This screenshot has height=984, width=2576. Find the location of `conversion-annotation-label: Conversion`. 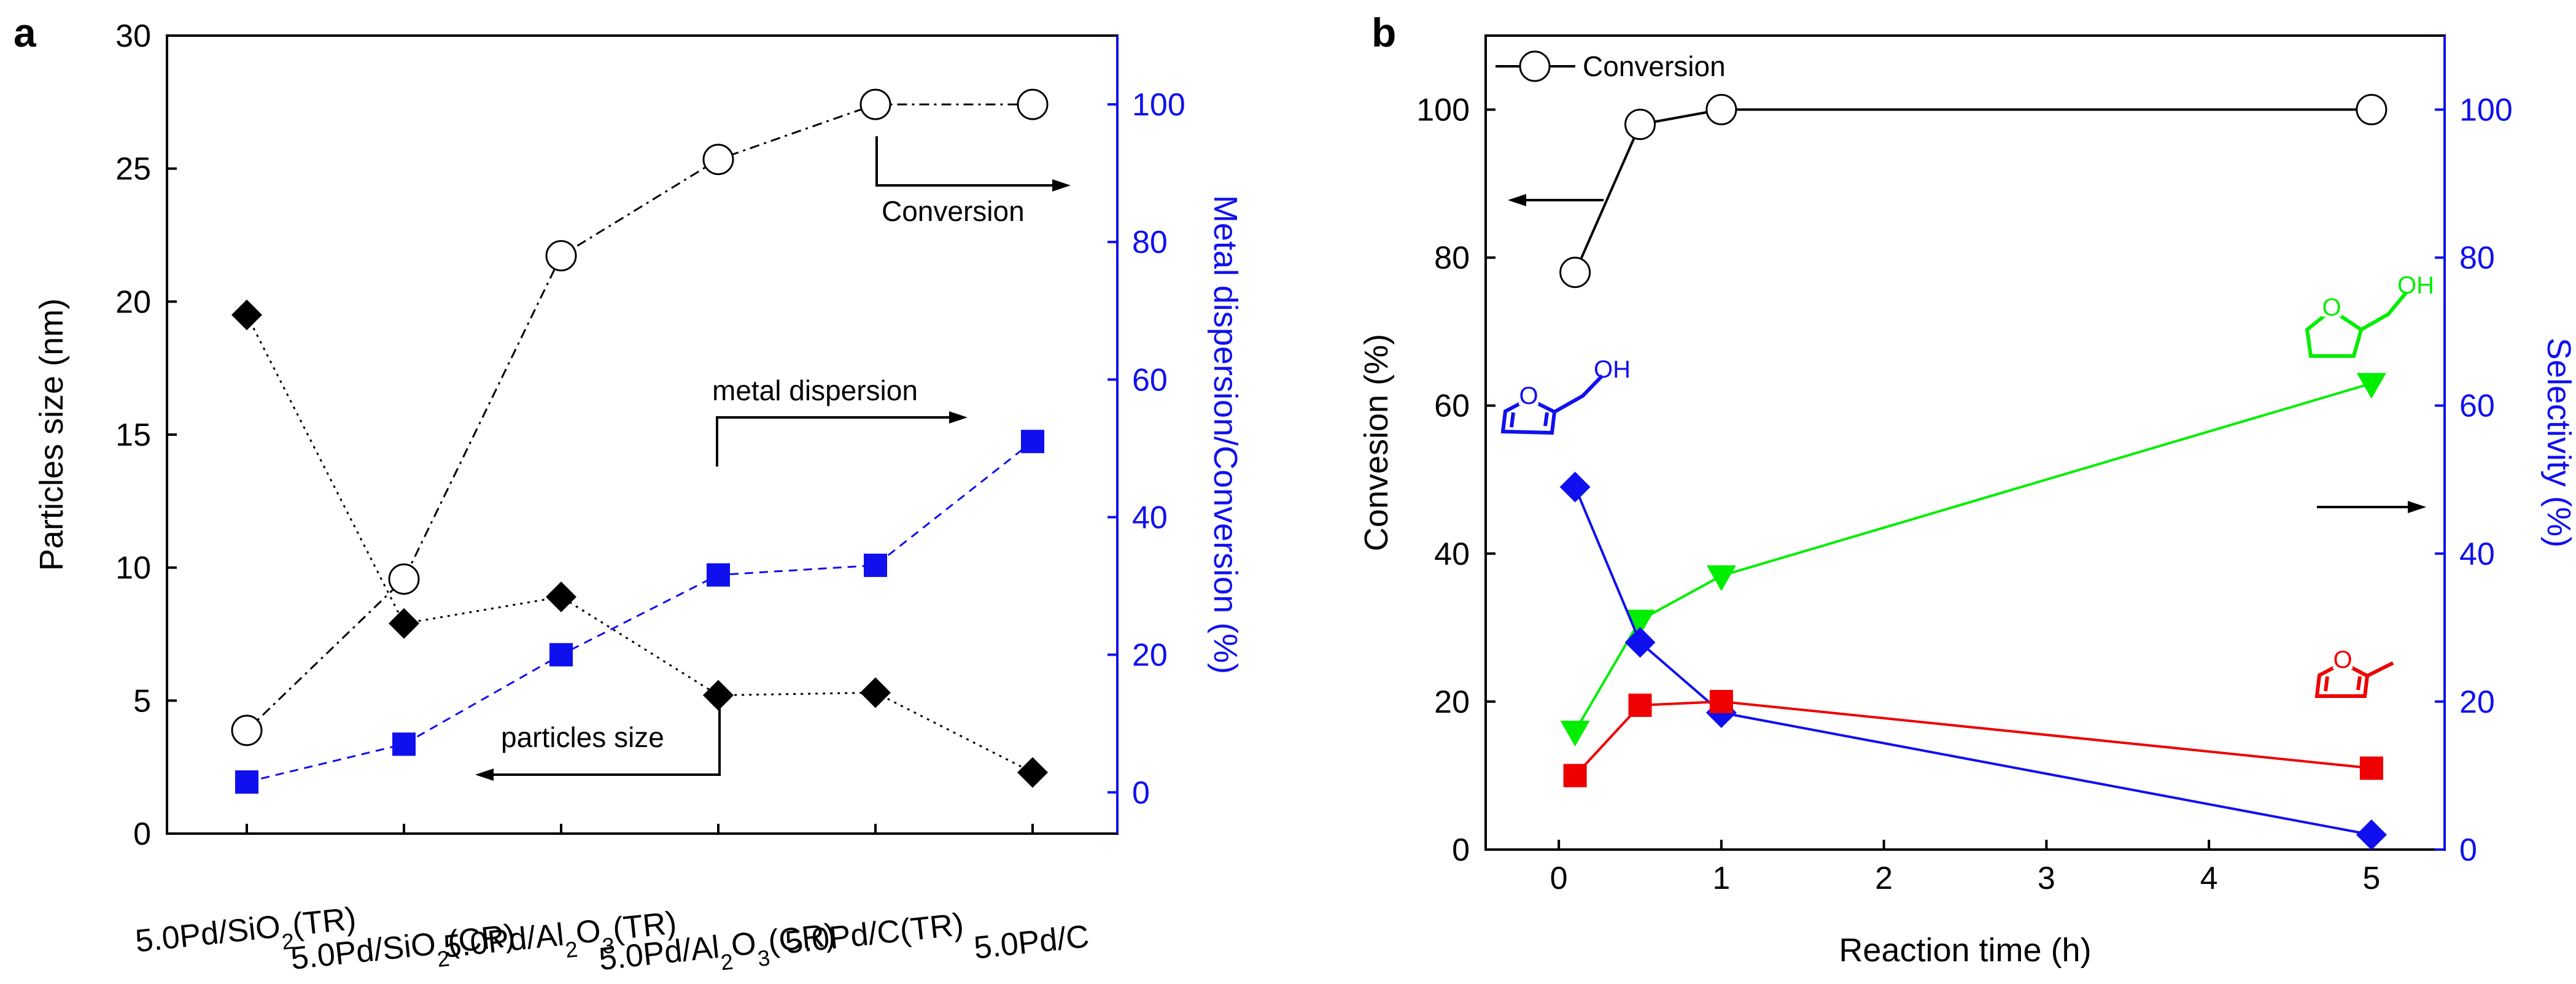

conversion-annotation-label: Conversion is located at coordinates (953, 211).